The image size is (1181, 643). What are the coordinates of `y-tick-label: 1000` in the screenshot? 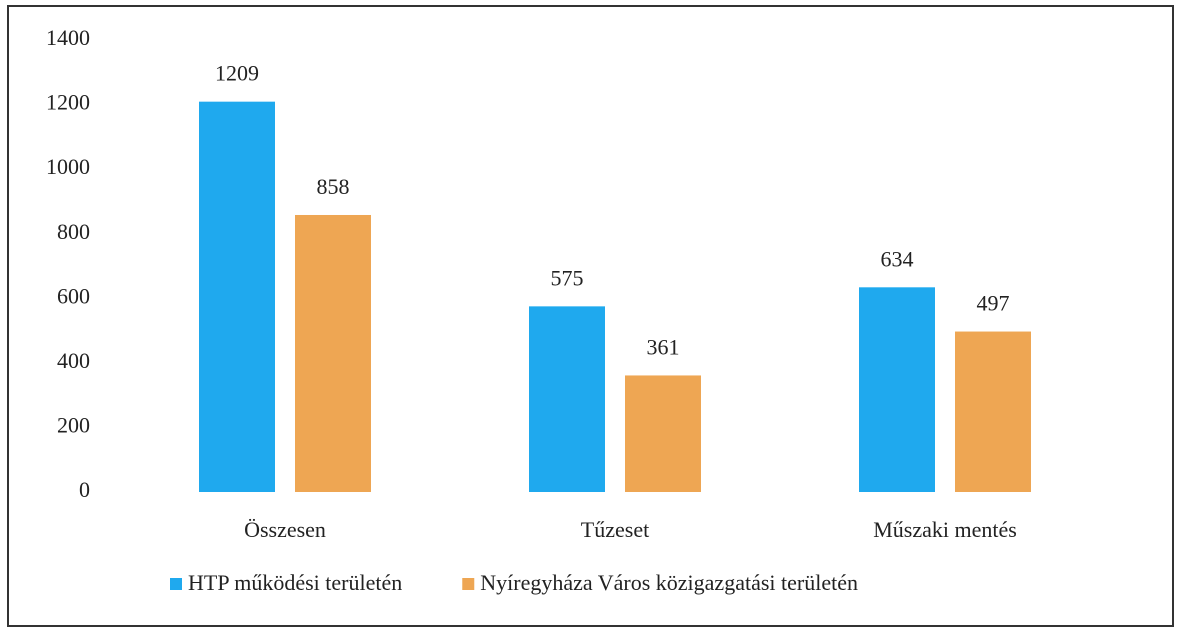 It's located at (68, 166).